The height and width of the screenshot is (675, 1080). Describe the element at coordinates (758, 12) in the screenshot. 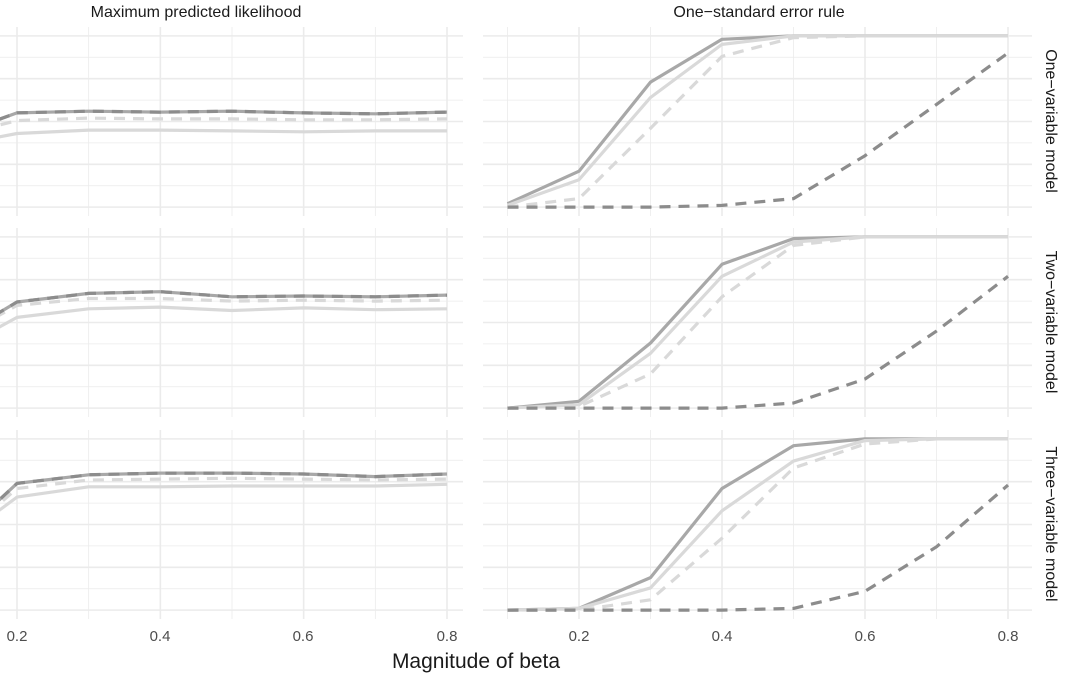

I see `column-title-one-se-rule: One−standard error rule` at that location.